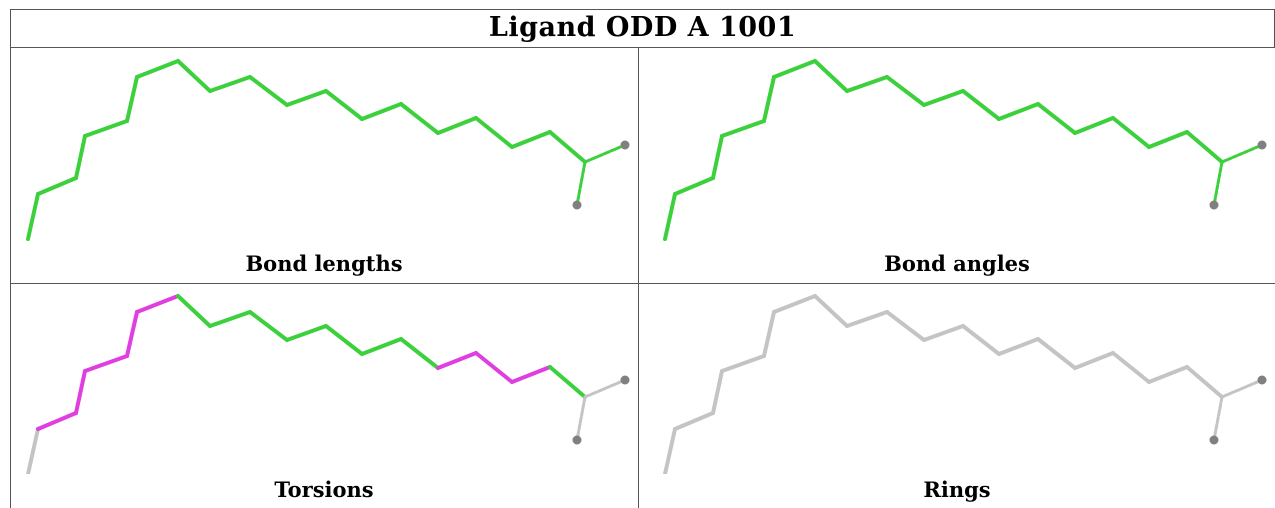 This screenshot has width=1275, height=508. Describe the element at coordinates (957, 263) in the screenshot. I see `caption-bond-angles: Bond angles` at that location.